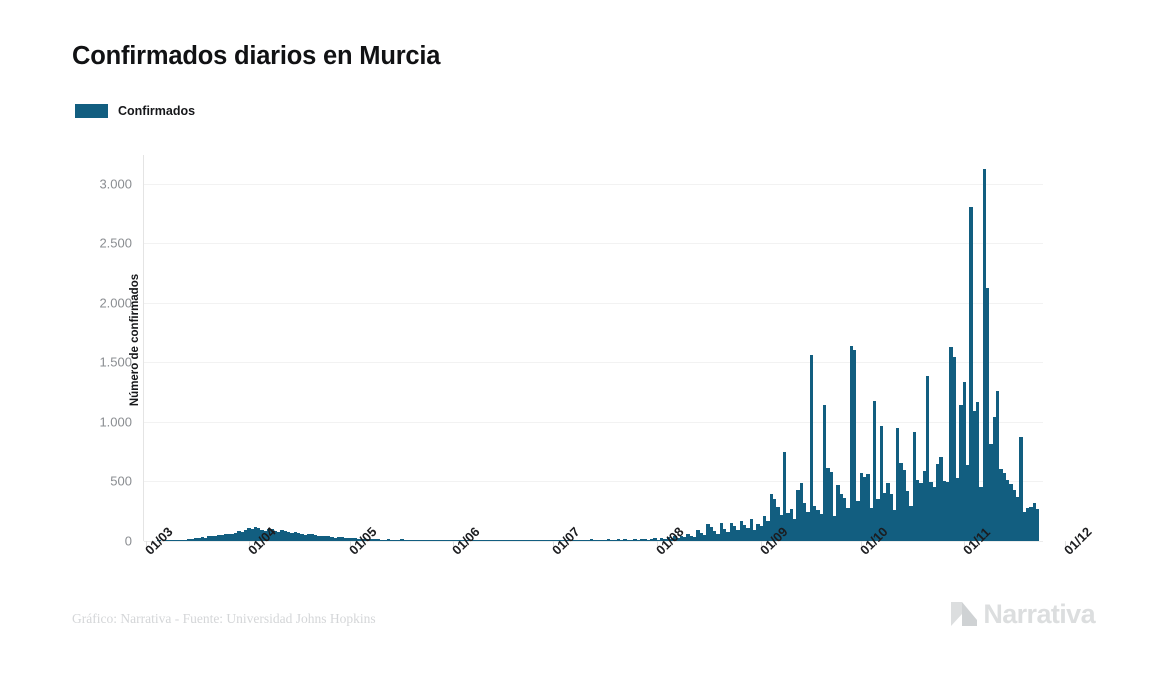 The height and width of the screenshot is (674, 1157). Describe the element at coordinates (1039, 613) in the screenshot. I see `brand-name: Narrativa` at that location.